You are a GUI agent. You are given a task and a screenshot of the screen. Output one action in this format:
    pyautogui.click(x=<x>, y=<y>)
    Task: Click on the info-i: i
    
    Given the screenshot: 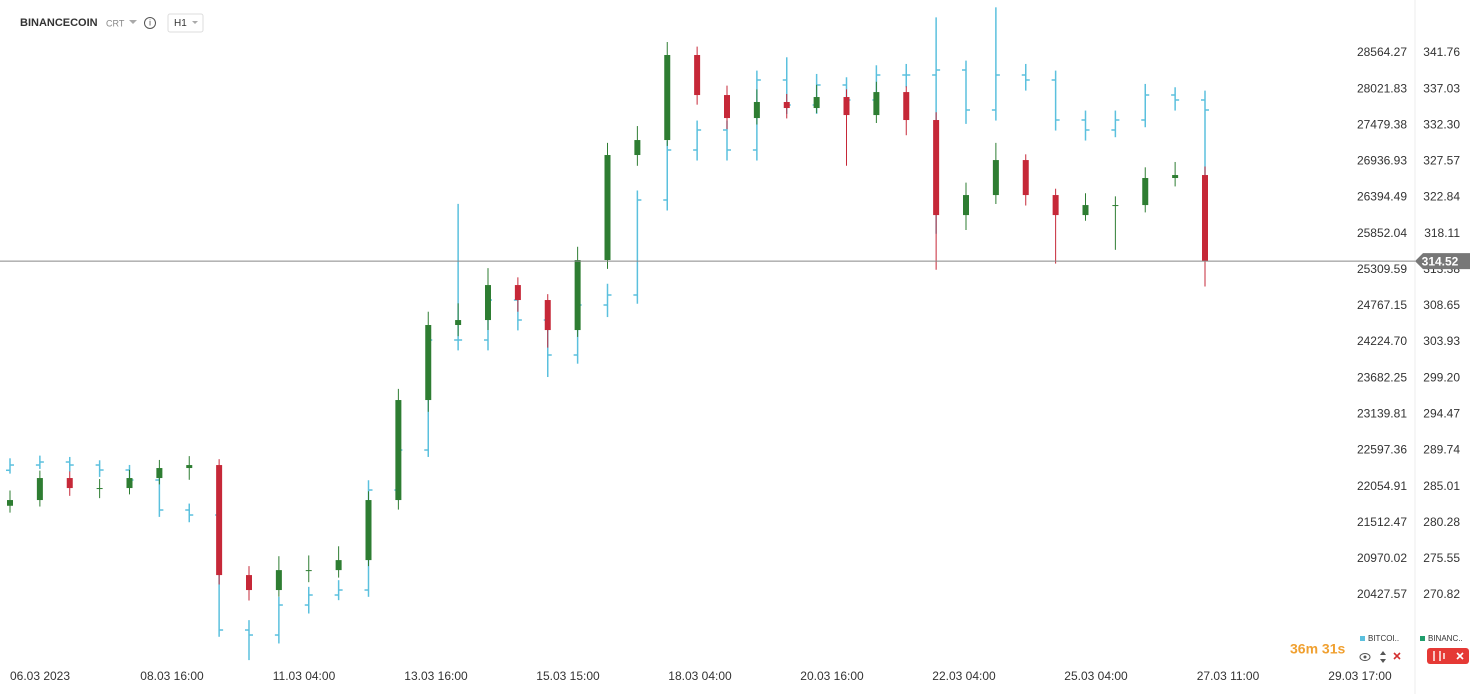 What is the action you would take?
    pyautogui.click(x=150, y=23)
    